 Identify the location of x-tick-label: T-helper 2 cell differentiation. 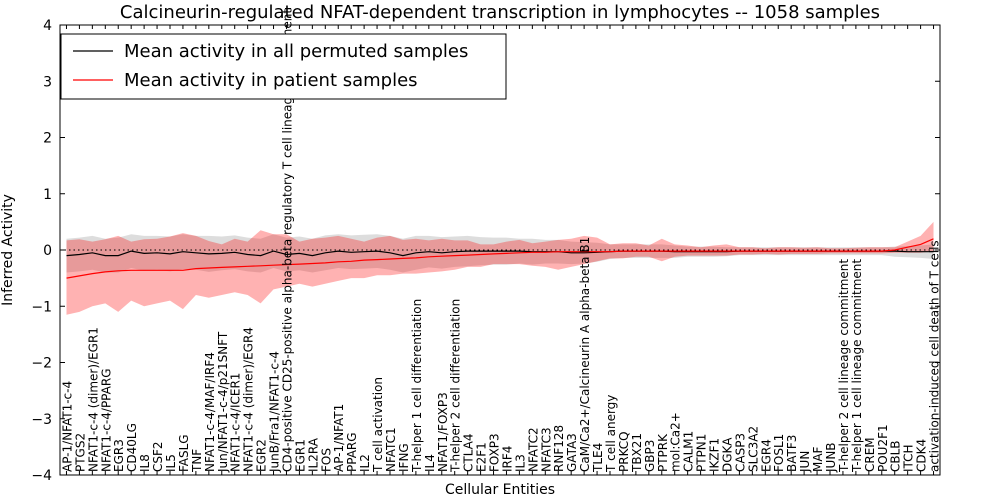
(456, 386).